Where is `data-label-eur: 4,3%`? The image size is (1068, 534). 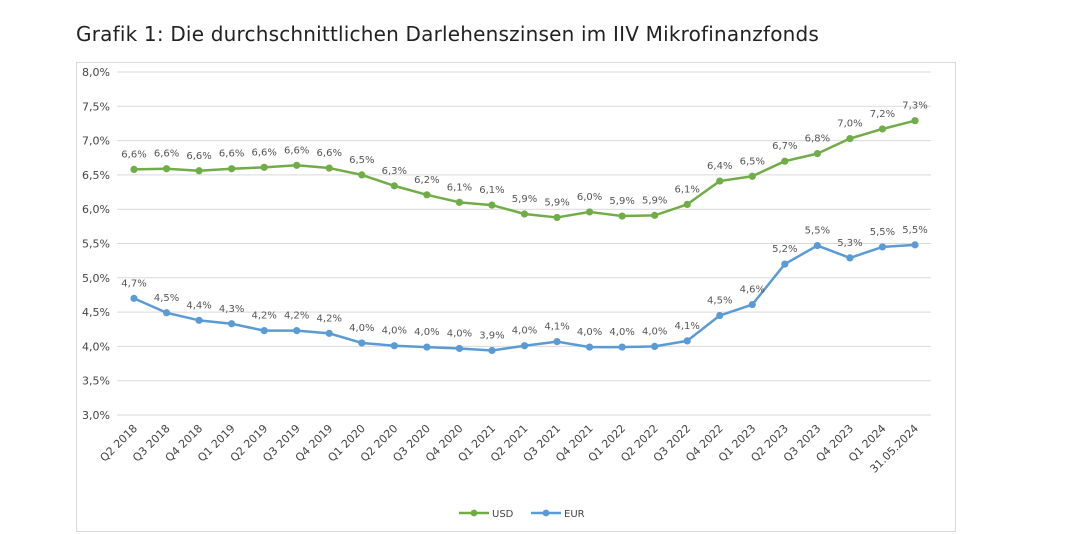 data-label-eur: 4,3% is located at coordinates (231, 309).